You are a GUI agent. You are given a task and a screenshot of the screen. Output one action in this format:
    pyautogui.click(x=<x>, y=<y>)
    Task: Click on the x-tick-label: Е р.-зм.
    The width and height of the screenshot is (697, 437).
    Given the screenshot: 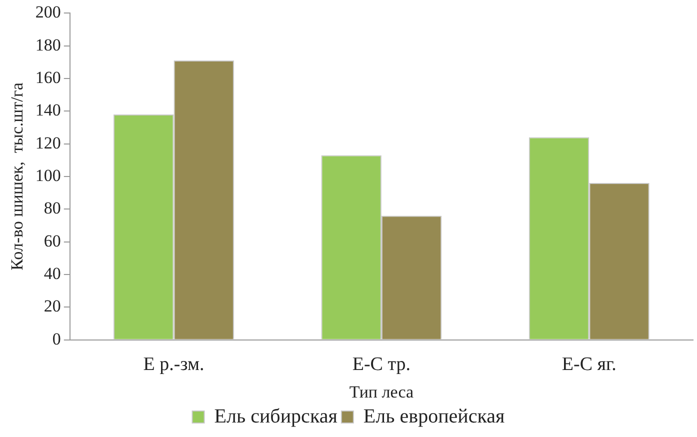 What is the action you would take?
    pyautogui.click(x=173, y=365)
    